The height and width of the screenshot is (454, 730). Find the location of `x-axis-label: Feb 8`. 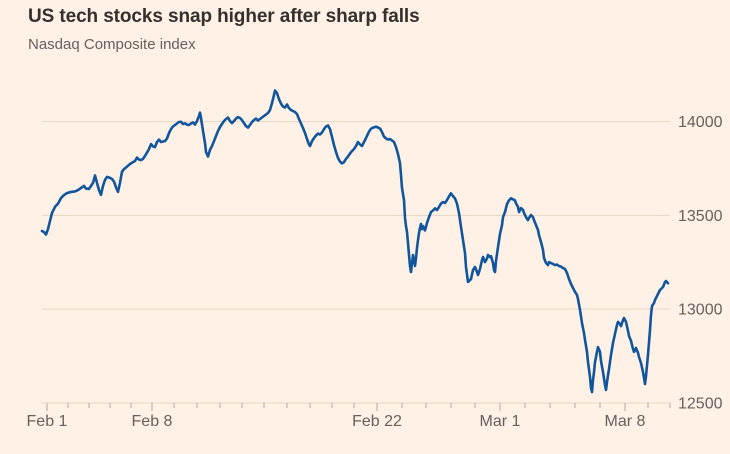

x-axis-label: Feb 8 is located at coordinates (152, 421).